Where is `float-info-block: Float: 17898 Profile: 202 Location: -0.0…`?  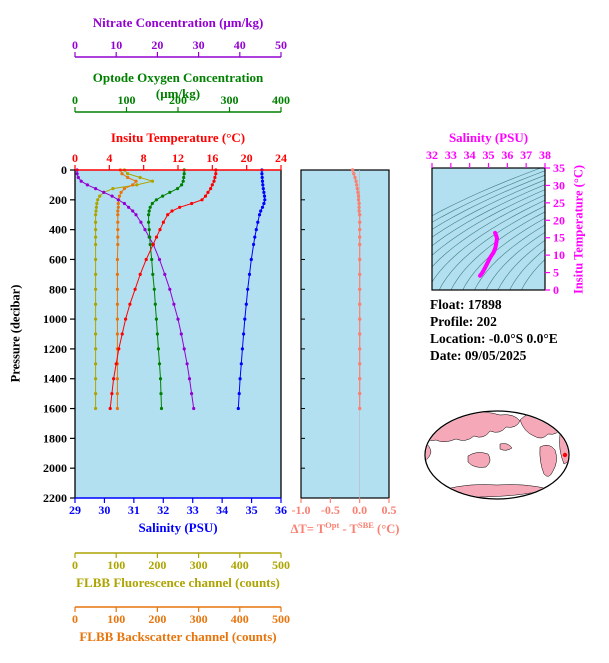
float-info-block: Float: 17898 Profile: 202 Location: -0.0… is located at coordinates (494, 330).